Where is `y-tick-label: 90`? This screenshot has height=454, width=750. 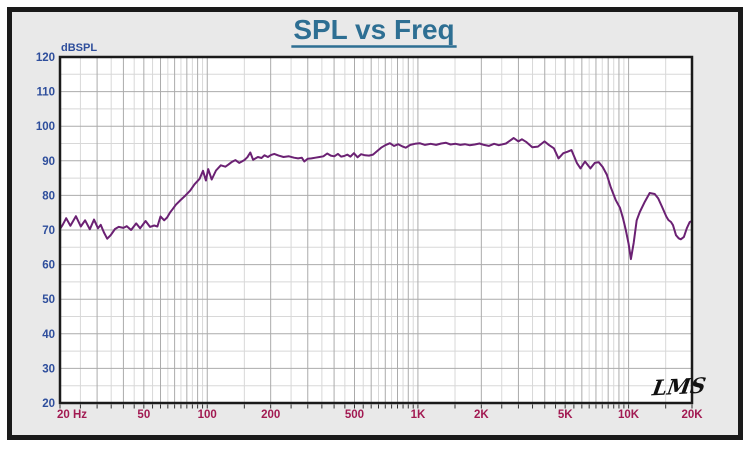 y-tick-label: 90 is located at coordinates (48, 162).